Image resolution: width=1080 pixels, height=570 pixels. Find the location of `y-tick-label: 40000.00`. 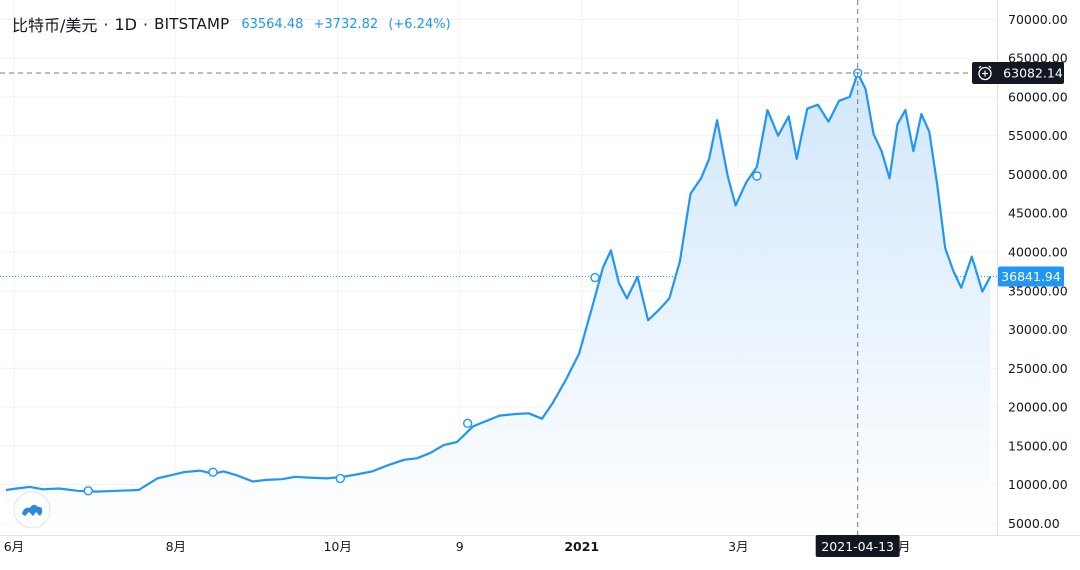

y-tick-label: 40000.00 is located at coordinates (1038, 251).